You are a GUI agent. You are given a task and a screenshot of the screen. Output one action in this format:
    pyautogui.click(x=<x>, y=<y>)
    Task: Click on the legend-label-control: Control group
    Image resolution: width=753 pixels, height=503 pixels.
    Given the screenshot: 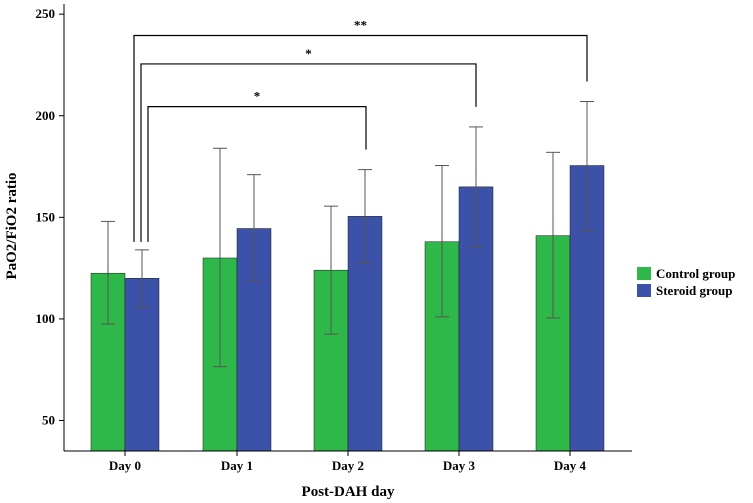 What is the action you would take?
    pyautogui.click(x=696, y=273)
    